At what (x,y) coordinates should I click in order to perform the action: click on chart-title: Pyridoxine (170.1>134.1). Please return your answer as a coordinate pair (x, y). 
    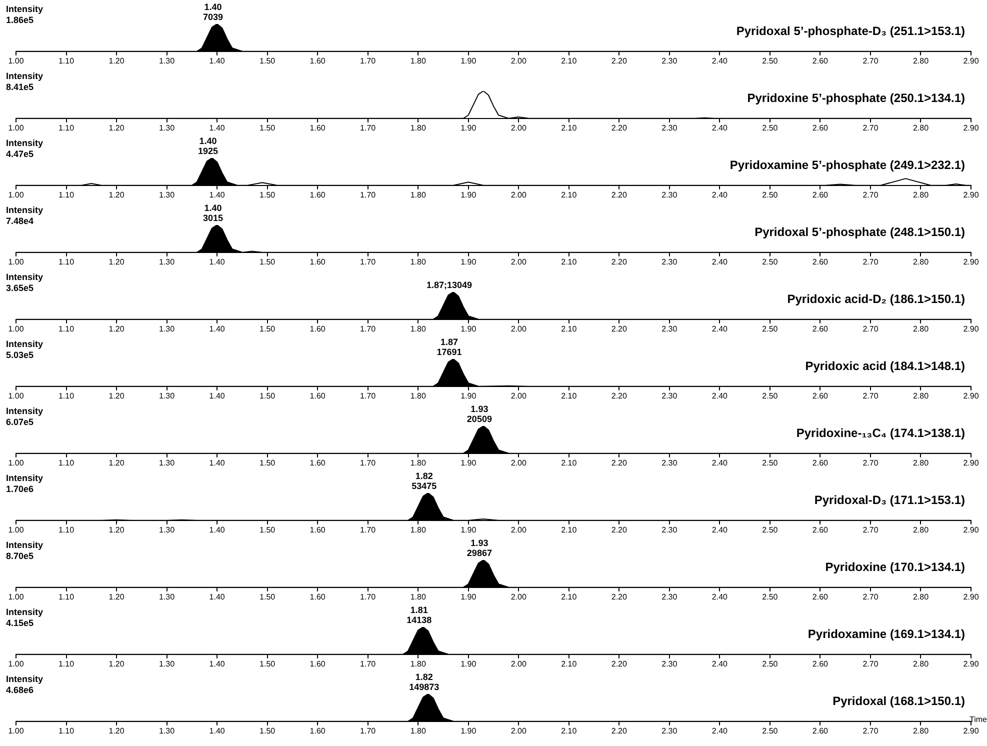
    Looking at the image, I should click on (895, 567).